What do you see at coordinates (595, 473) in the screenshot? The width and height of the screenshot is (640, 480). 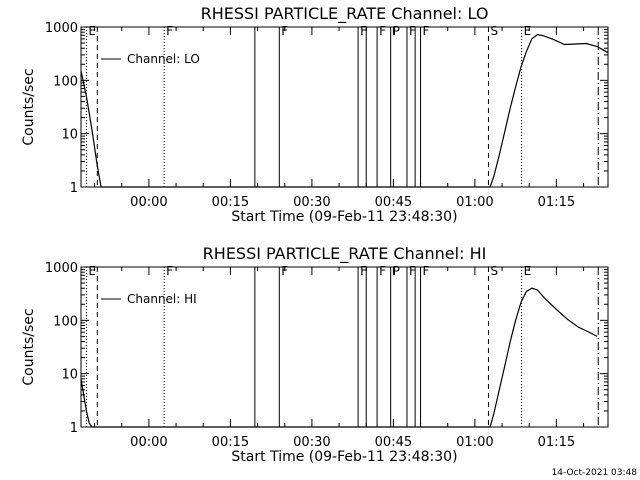 I see `timestamp: 14-Oct-2021 03:48` at bounding box center [595, 473].